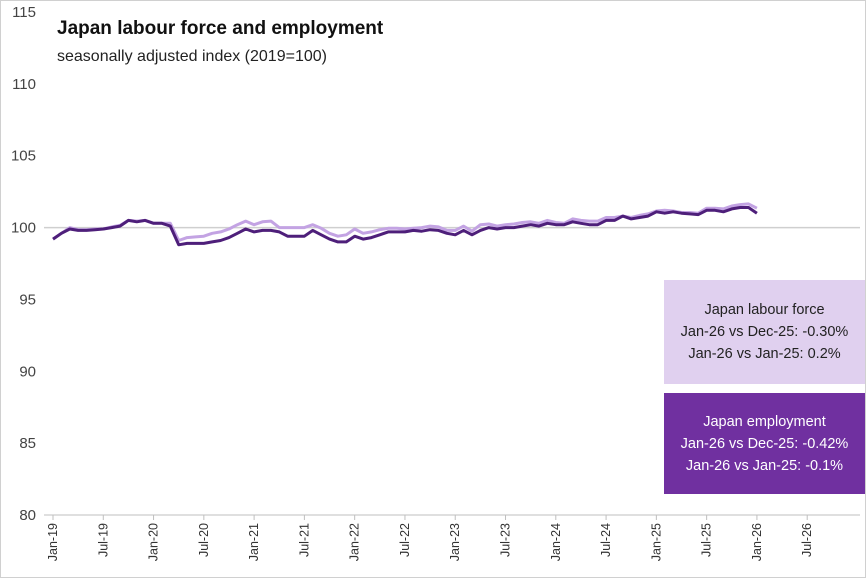  I want to click on annotation-line: Jan-26 vs Dec-25: -0.42%, so click(764, 443).